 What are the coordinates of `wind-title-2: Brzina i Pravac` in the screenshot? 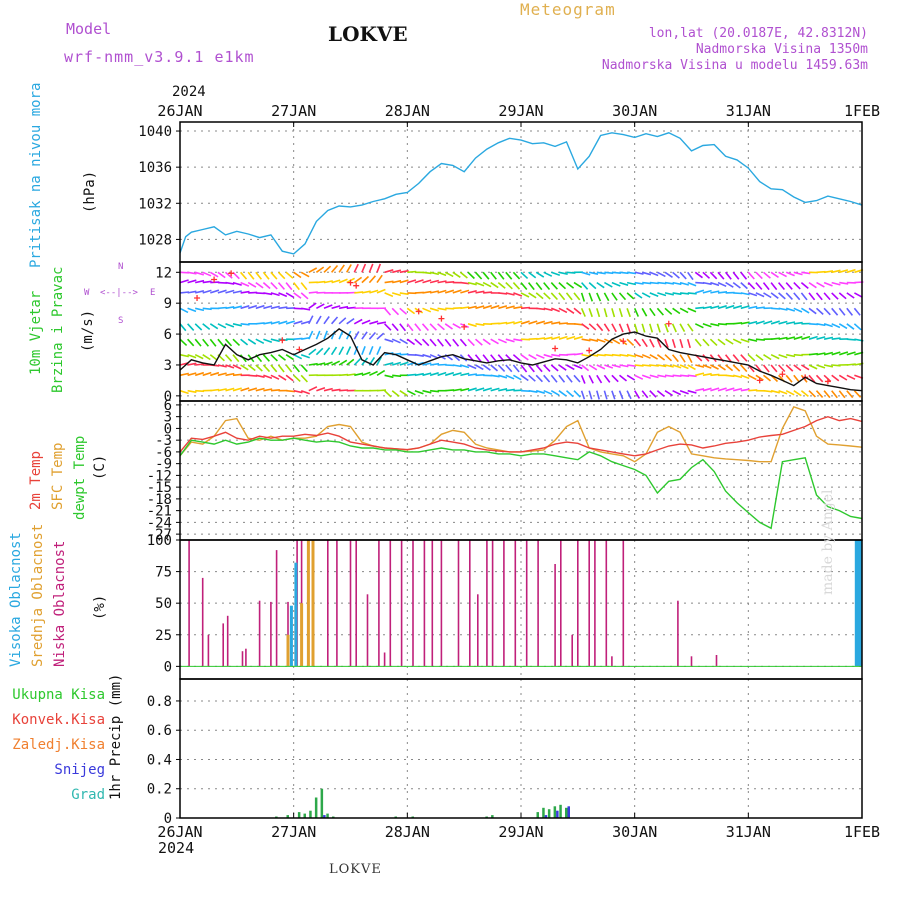 It's located at (58, 329).